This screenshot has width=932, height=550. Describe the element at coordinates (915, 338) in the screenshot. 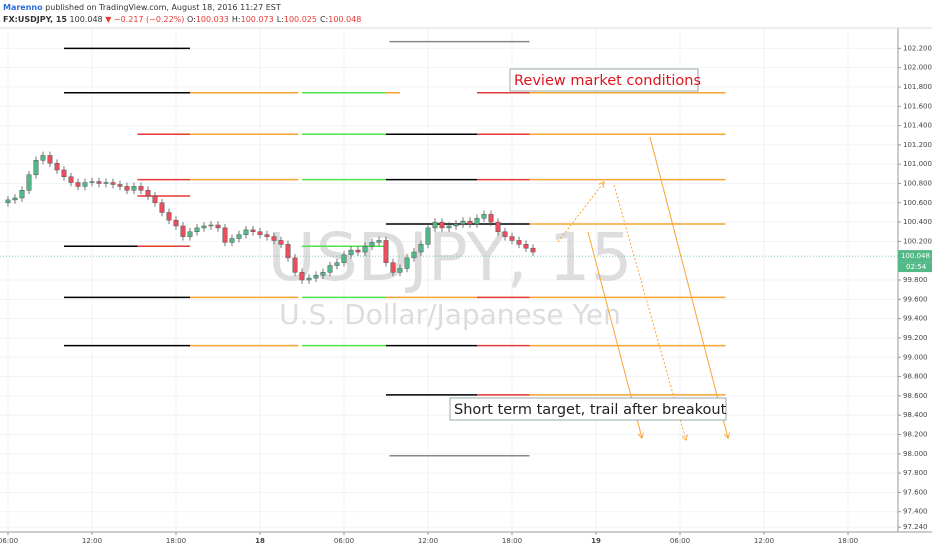

I see `y-tick-label: 99.200` at that location.